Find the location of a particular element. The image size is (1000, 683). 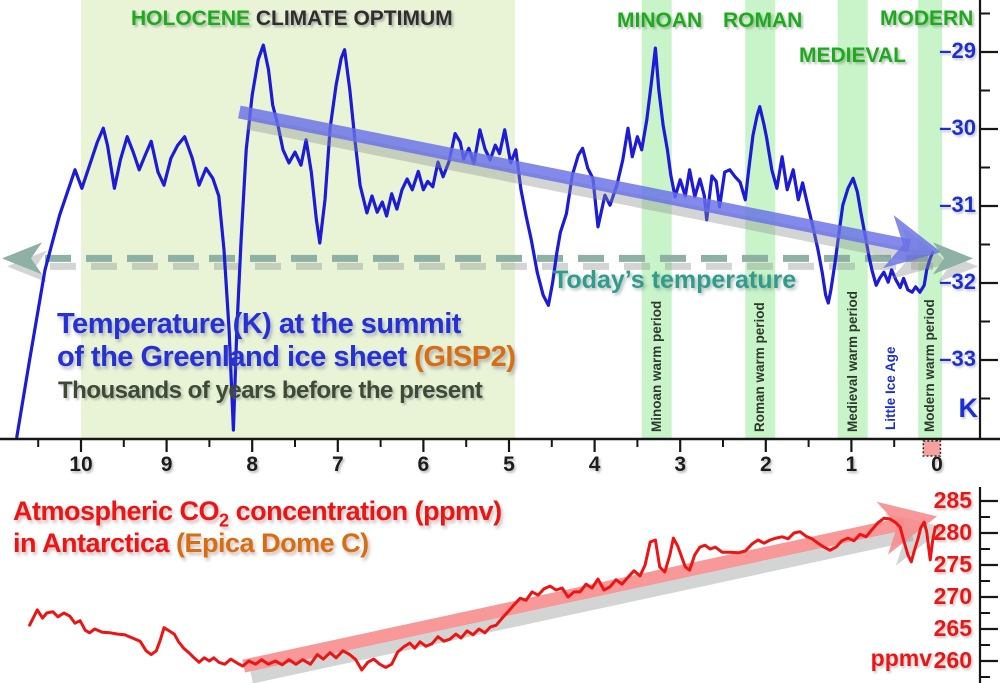

climate-optimum-label: CLIMATE OPTIMUM is located at coordinates (351, 18).